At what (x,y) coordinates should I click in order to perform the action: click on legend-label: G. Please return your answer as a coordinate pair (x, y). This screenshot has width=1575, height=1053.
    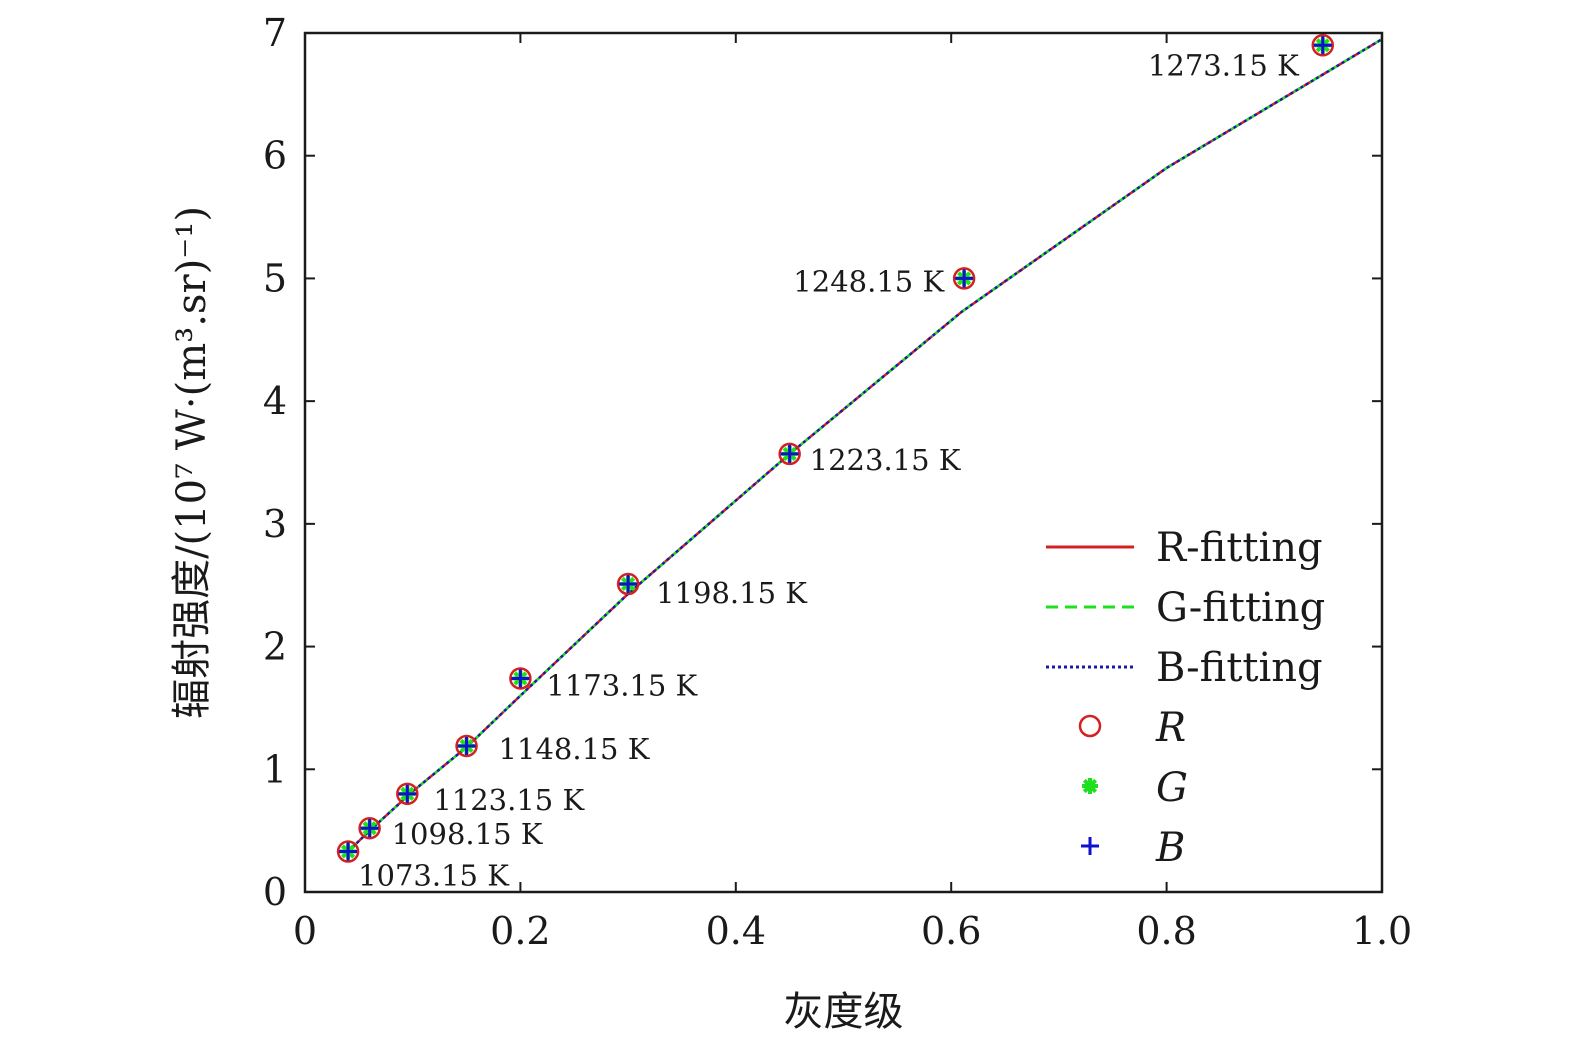
    Looking at the image, I should click on (1172, 788).